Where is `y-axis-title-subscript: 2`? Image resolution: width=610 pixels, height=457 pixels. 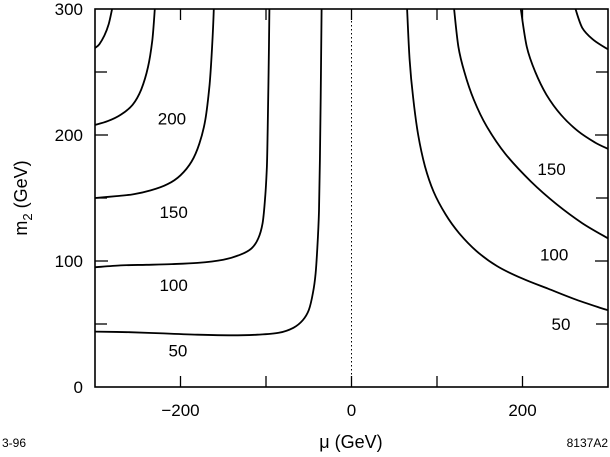
y-axis-title-subscript: 2 is located at coordinates (27, 216).